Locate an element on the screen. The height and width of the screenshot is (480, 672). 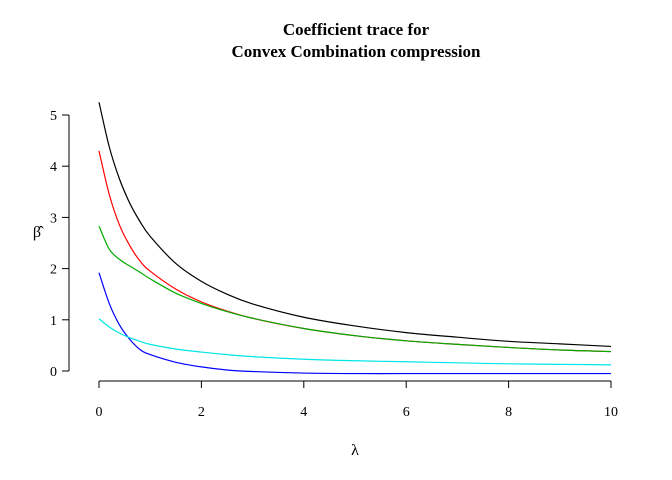
y-tick-label: 3 is located at coordinates (53, 218).